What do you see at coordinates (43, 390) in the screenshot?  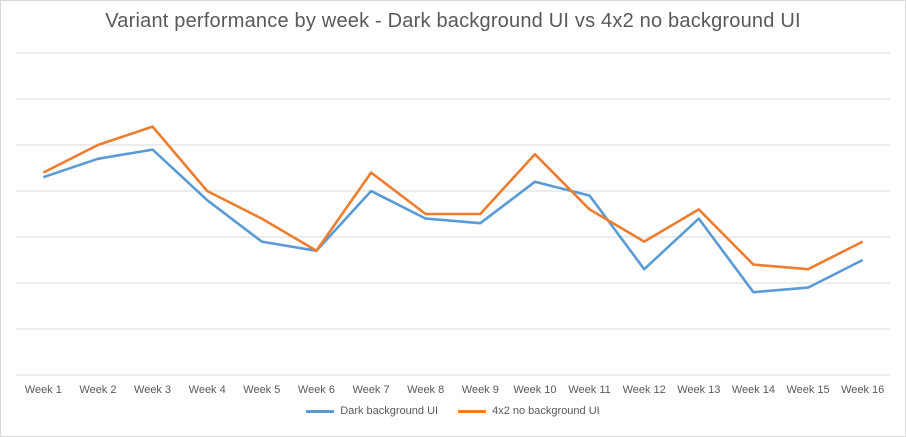 I see `x-tick-label: Week 1` at bounding box center [43, 390].